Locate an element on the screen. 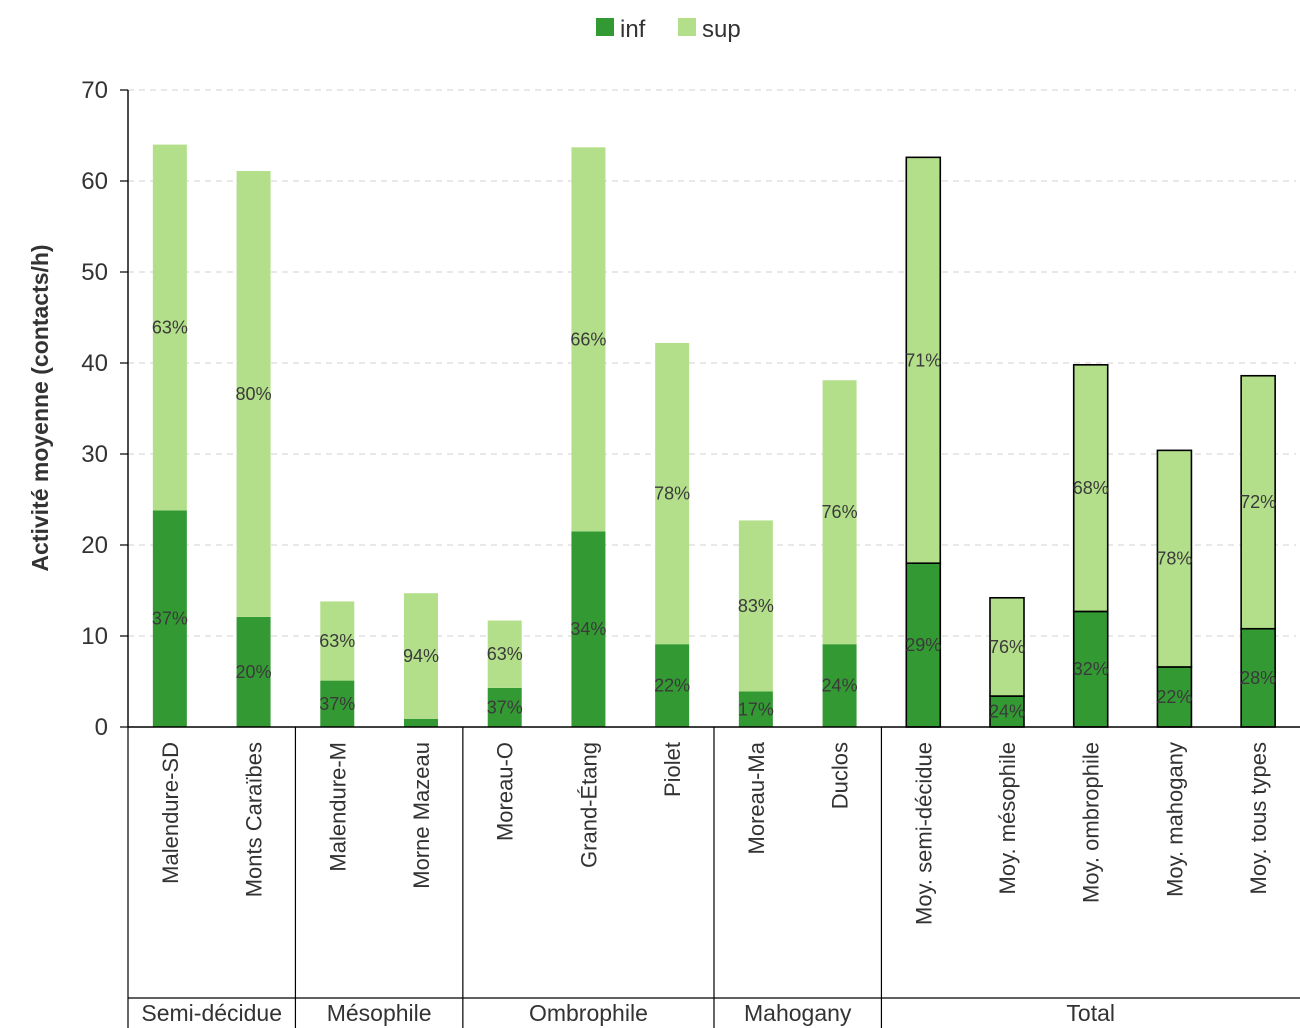 The height and width of the screenshot is (1028, 1300). group-label-mahogany: Mahogany is located at coordinates (798, 1013).